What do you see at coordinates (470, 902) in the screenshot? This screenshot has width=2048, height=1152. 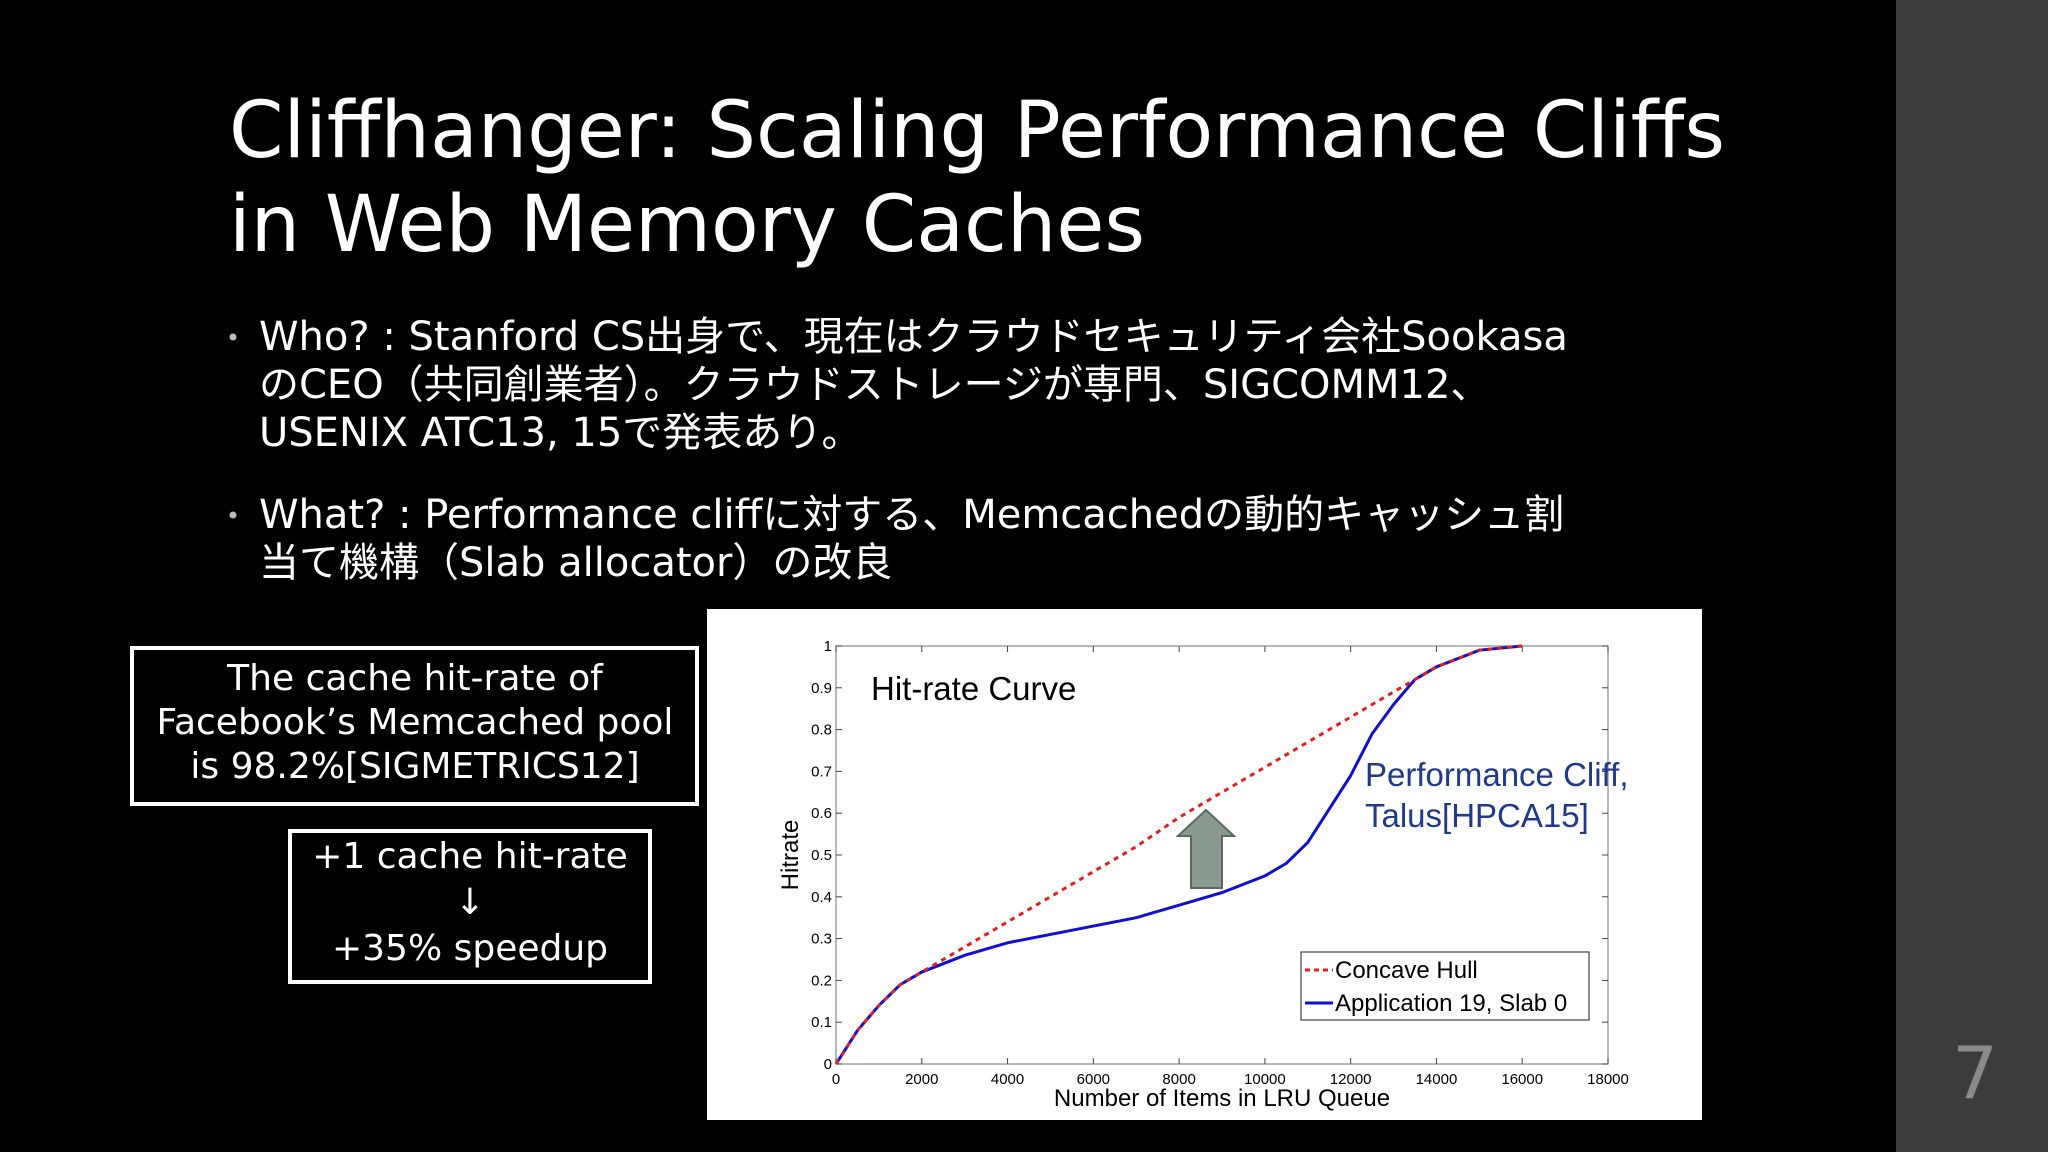 I see `note-text: ↓` at bounding box center [470, 902].